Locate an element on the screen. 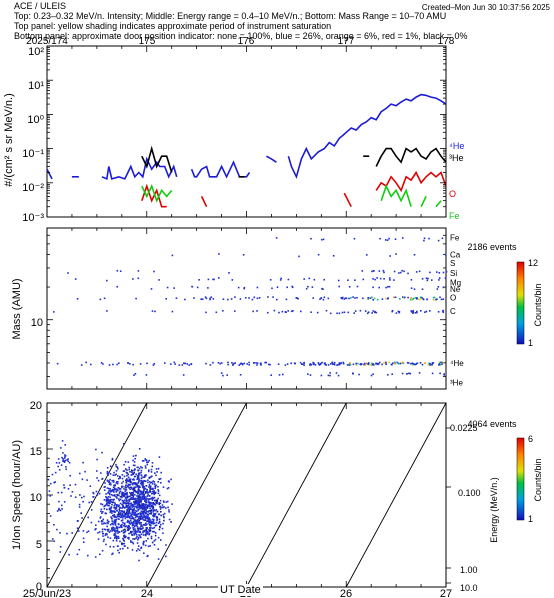 The image size is (554, 598). doy-label-2: 176 is located at coordinates (246, 41).